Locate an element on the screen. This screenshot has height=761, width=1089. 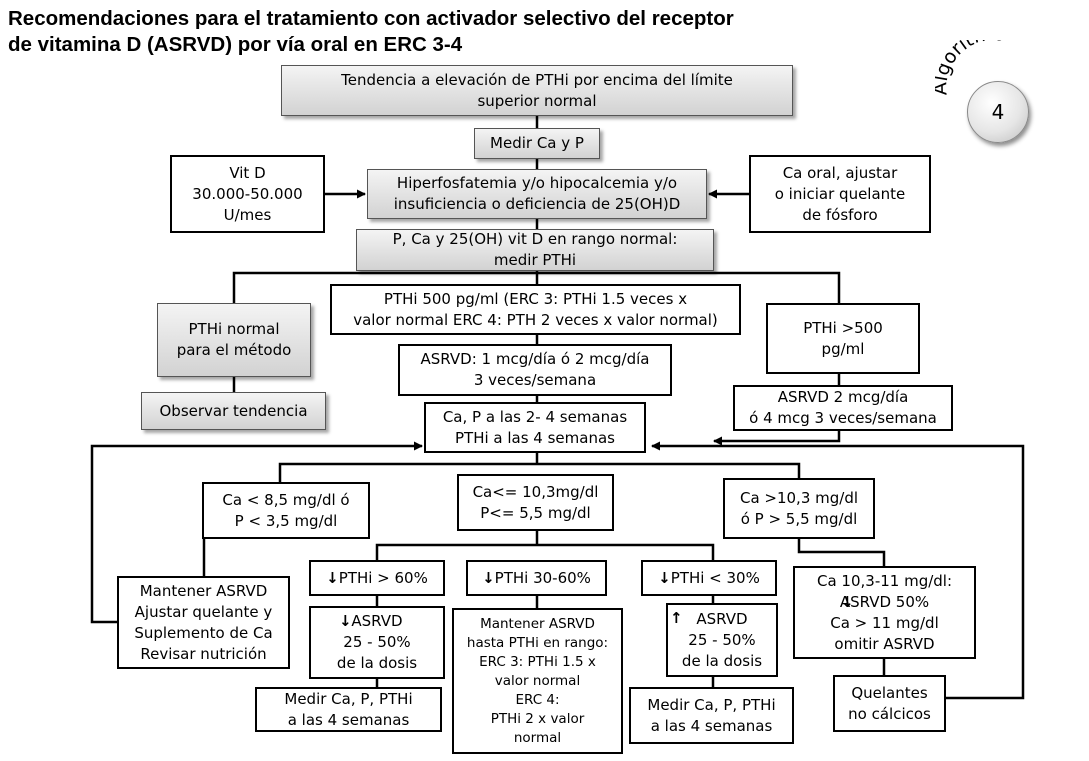
node-quelantes: Quelantes no cálcicos is located at coordinates (889, 703).